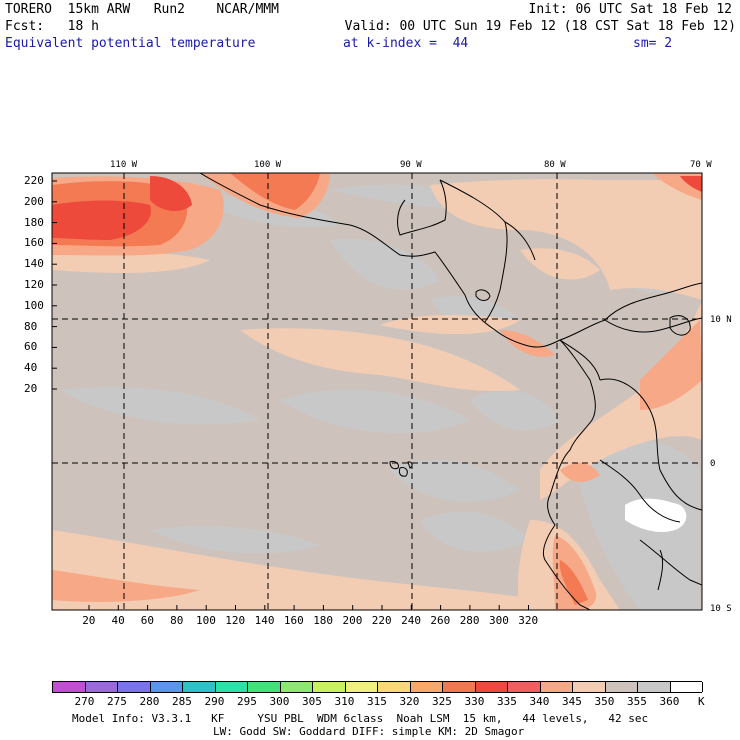 This screenshot has height=740, width=740. Describe the element at coordinates (31, 388) in the screenshot. I see `y-tick-label: 20` at that location.